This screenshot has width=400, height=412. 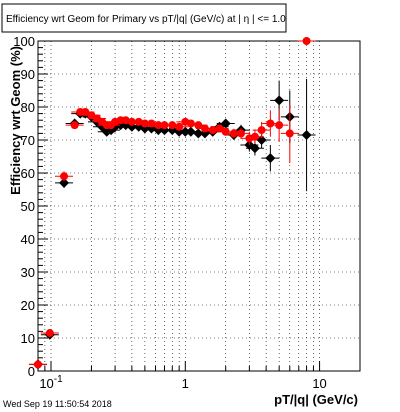 What do you see at coordinates (28, 74) in the screenshot?
I see `y-tick-label: 90` at bounding box center [28, 74].